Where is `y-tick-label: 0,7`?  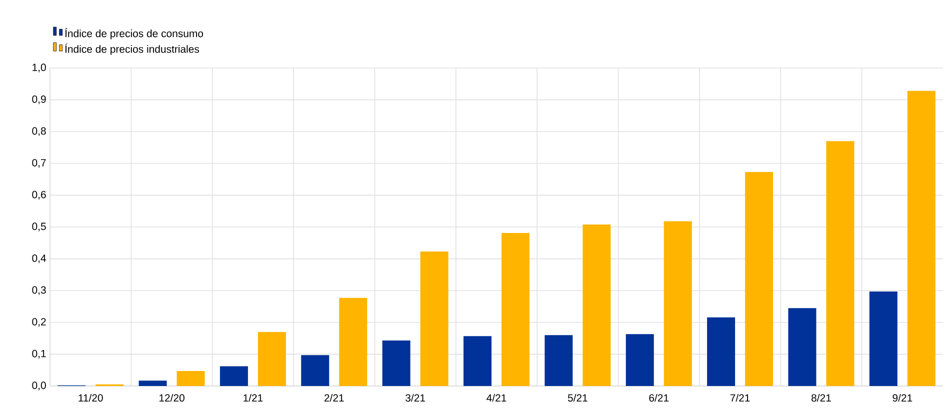 y-tick-label: 0,7 is located at coordinates (39, 163).